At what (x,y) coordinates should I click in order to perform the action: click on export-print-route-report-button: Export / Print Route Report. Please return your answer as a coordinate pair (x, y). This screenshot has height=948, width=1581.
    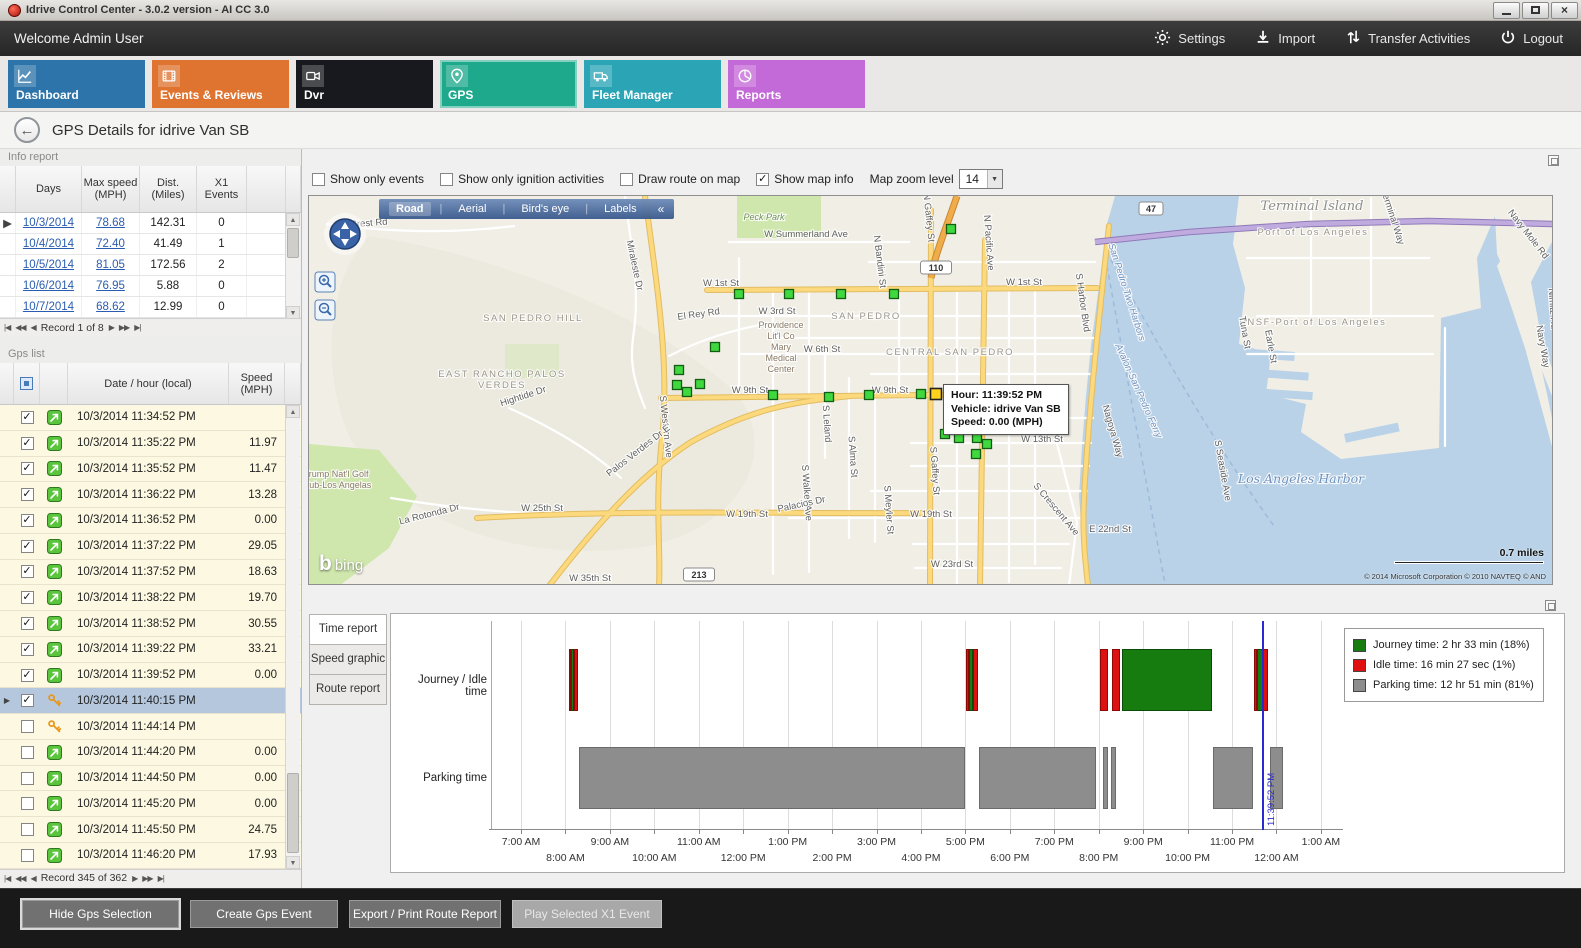
    Looking at the image, I should click on (425, 914).